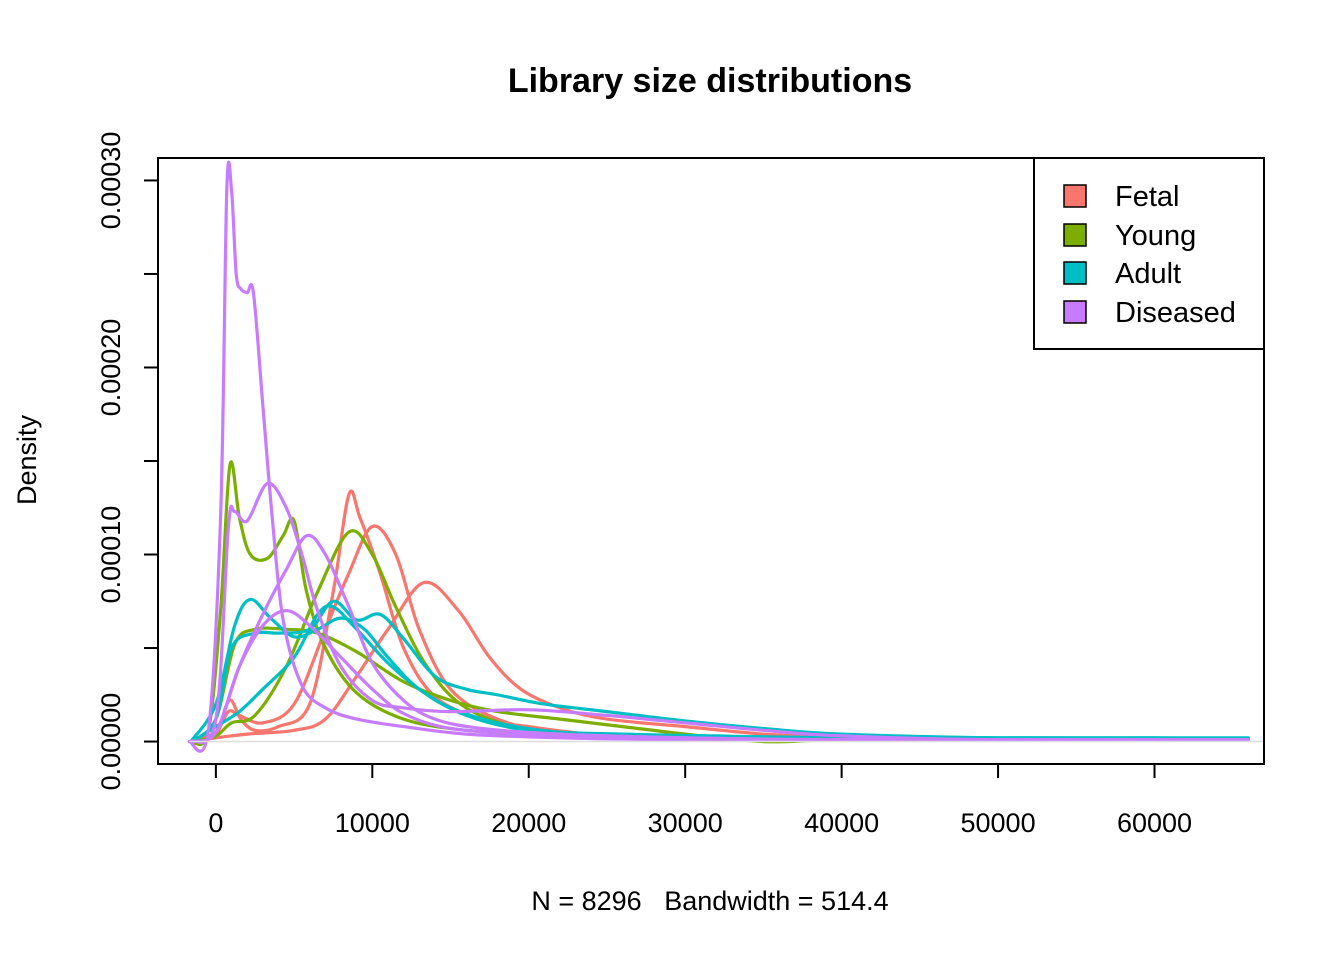 This screenshot has width=1344, height=960. Describe the element at coordinates (998, 823) in the screenshot. I see `x-tick-label: 50000` at that location.